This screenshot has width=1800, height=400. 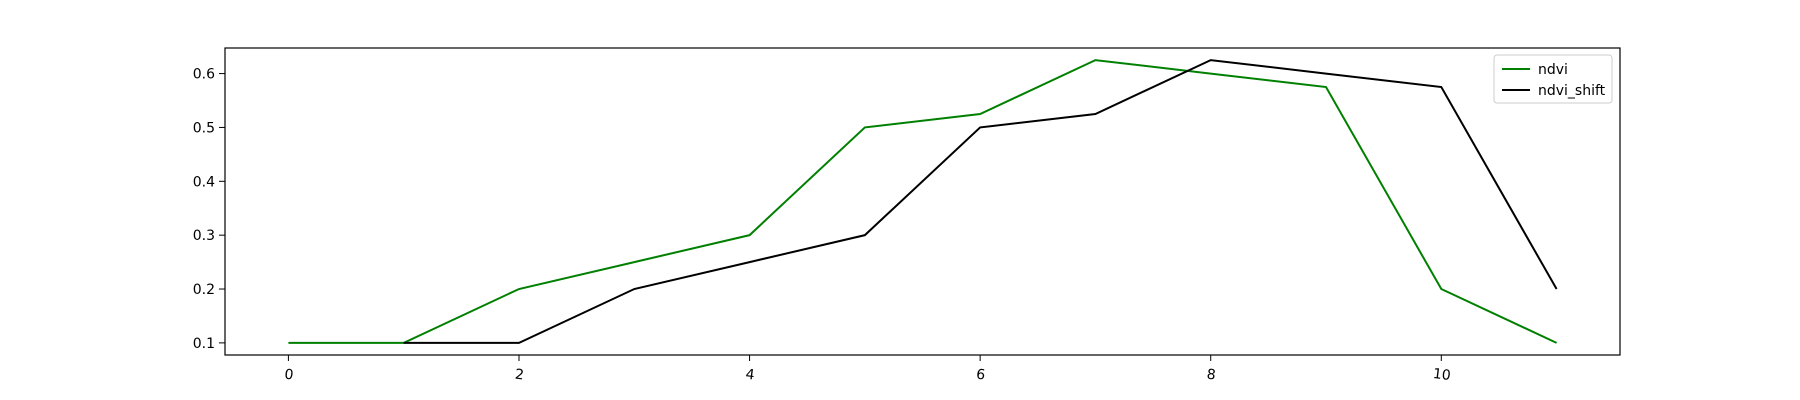 I want to click on legend: ndvi ndvi_shift, so click(x=1553, y=79).